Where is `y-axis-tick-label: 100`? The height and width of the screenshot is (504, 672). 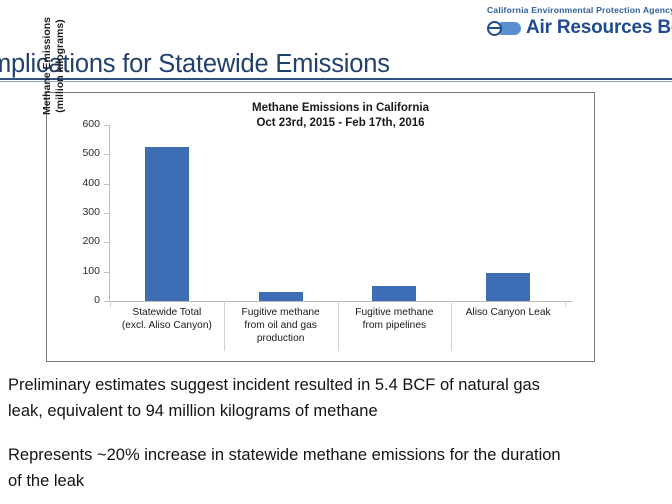
y-axis-tick-label: 100 is located at coordinates (91, 270).